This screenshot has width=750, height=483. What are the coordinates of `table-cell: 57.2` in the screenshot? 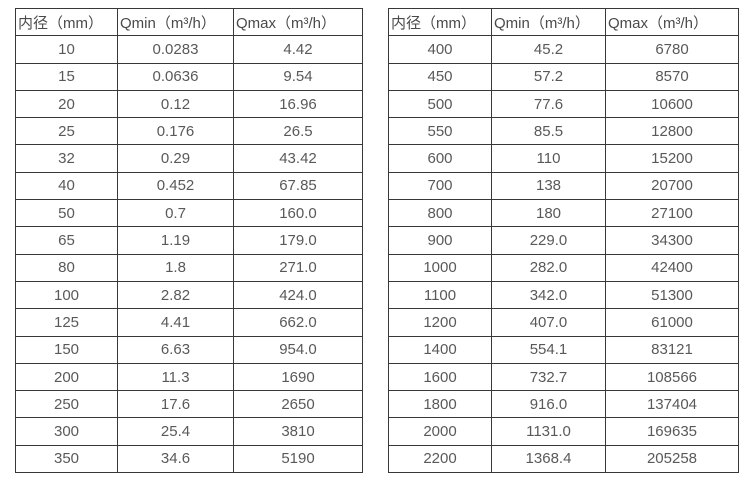 It's located at (548, 76).